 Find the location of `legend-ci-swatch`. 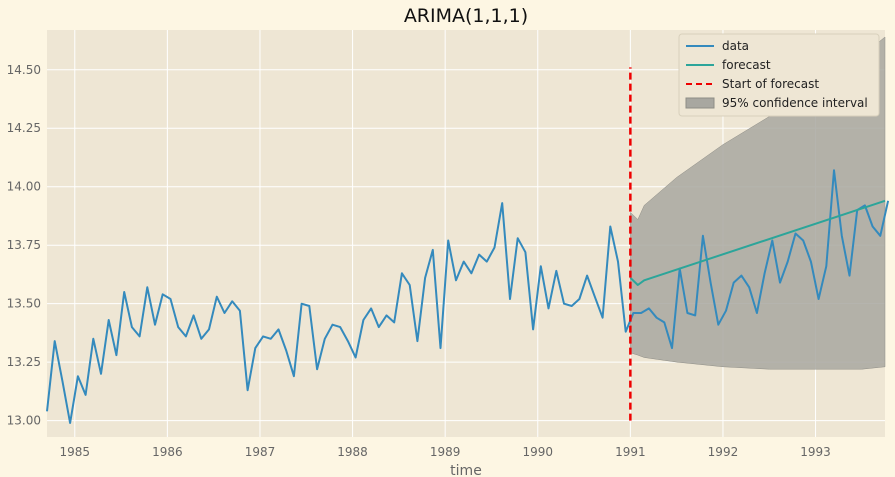

legend-ci-swatch is located at coordinates (700, 103).